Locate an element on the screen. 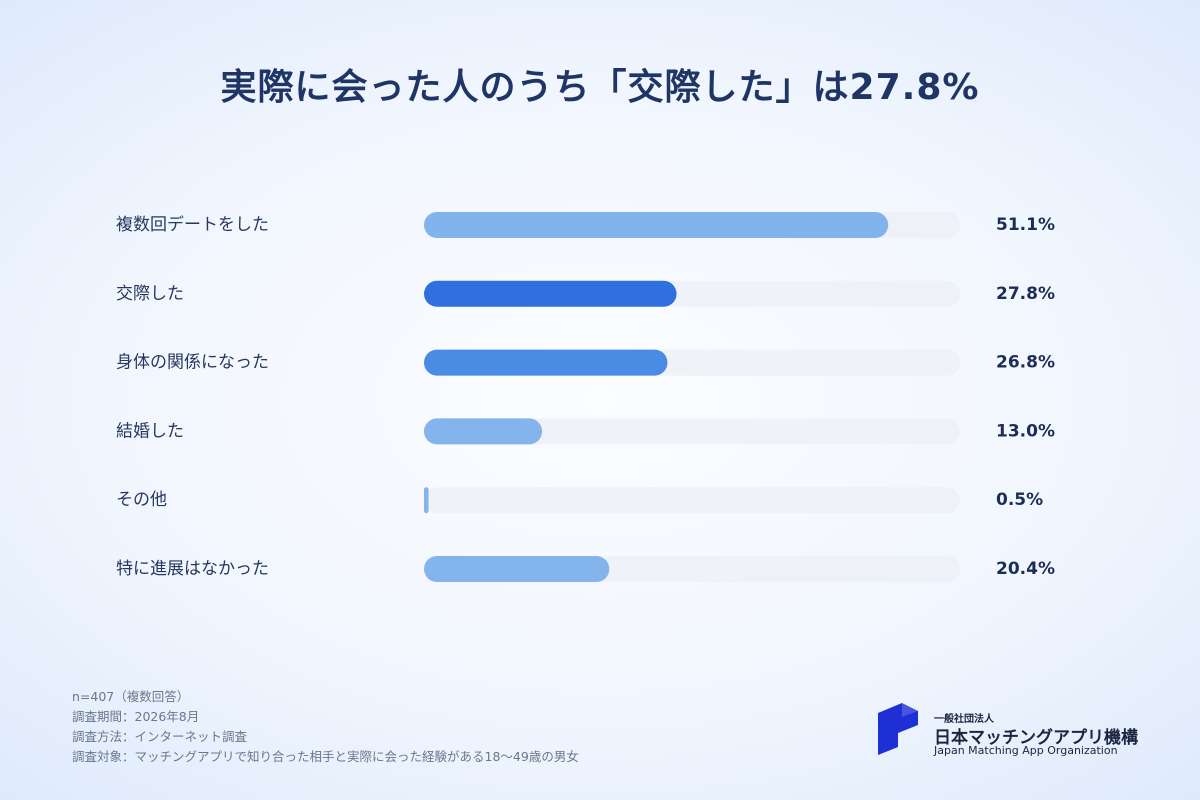 The width and height of the screenshot is (1200, 800). value-label: 51.1% is located at coordinates (1025, 225).